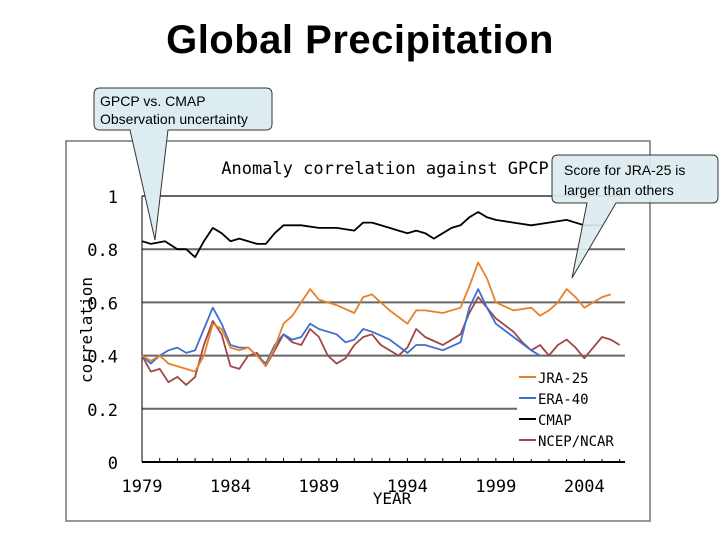 The image size is (720, 540). I want to click on y-axis-label: correlation, so click(86, 330).